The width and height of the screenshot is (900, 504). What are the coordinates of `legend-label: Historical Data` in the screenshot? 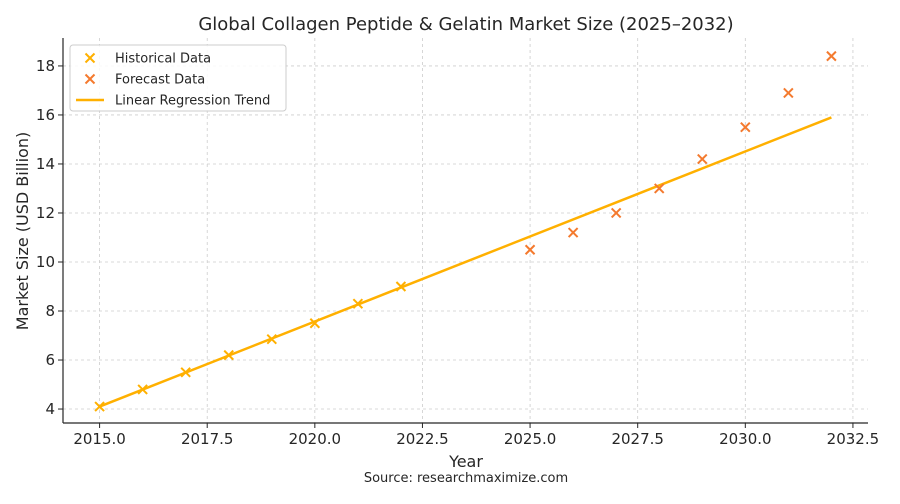 It's located at (163, 59).